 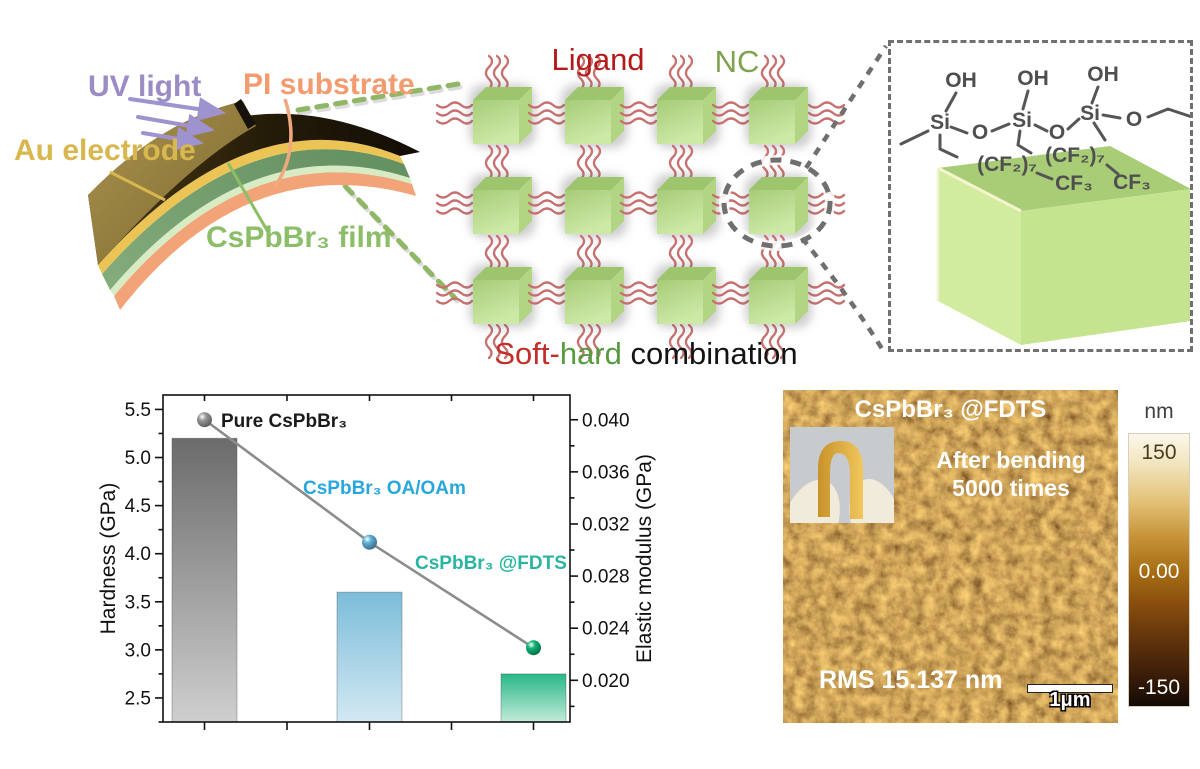 I want to click on ytick-left: 3.5, so click(x=138, y=602).